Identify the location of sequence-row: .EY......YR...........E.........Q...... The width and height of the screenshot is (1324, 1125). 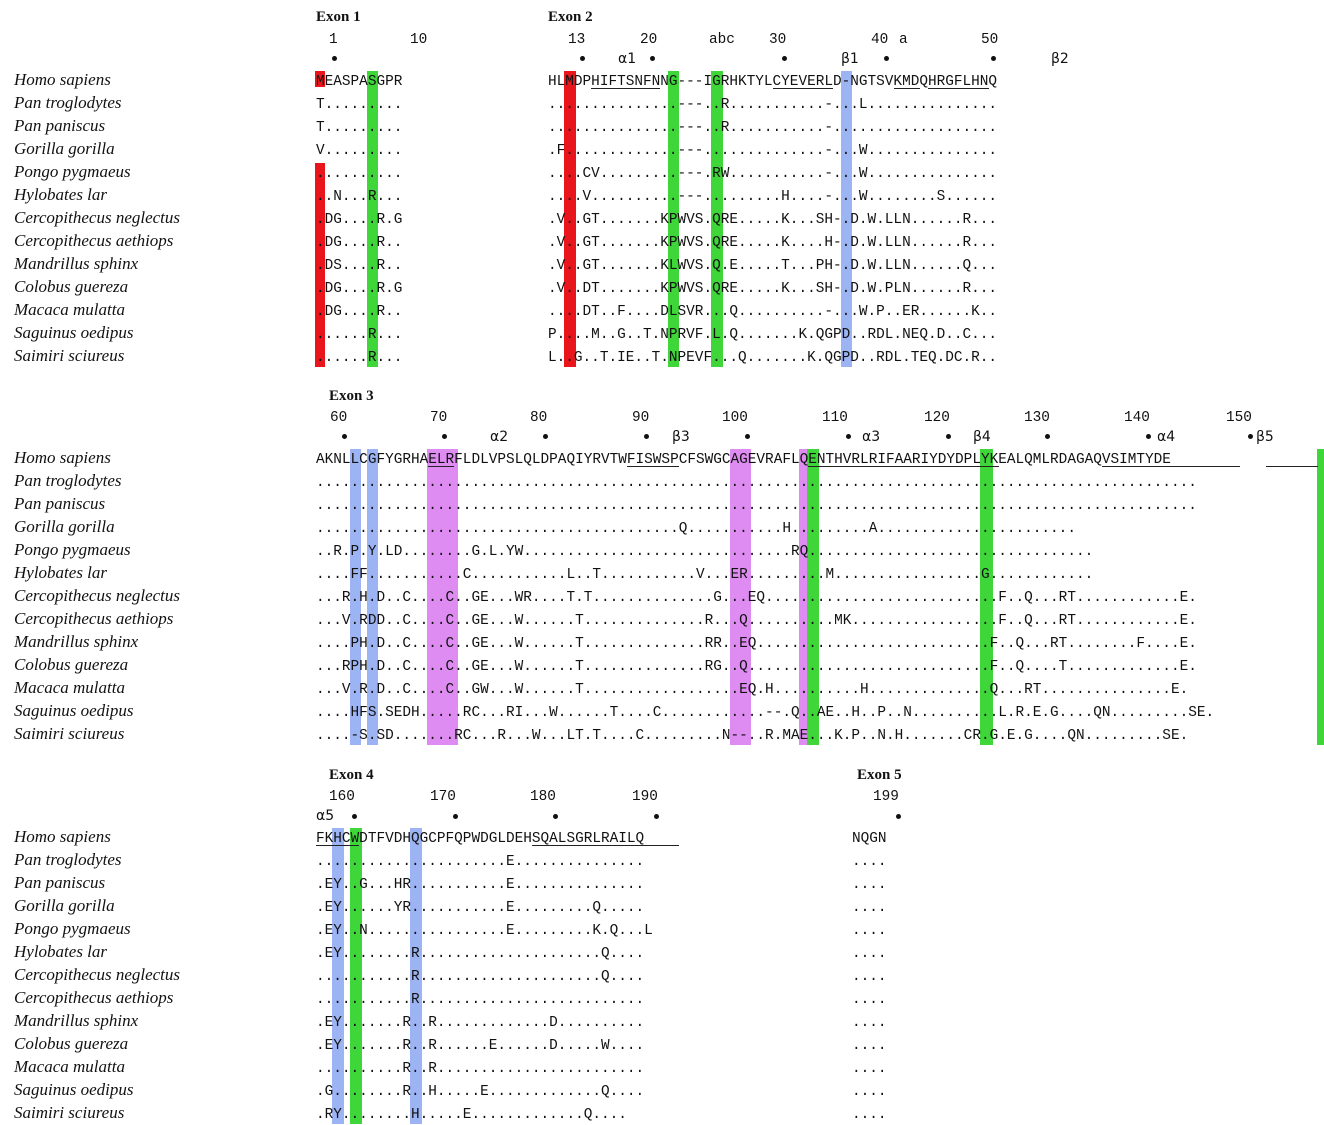
(480, 908).